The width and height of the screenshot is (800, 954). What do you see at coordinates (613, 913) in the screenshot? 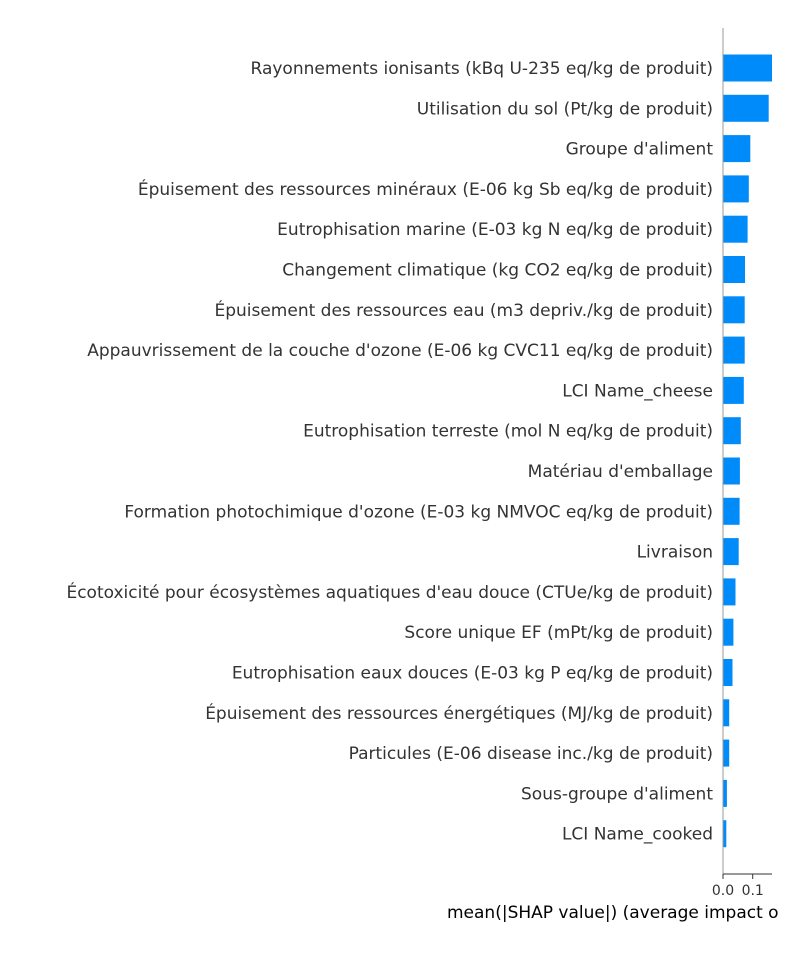
I see `x-axis-title: mean(|SHAP value|) (average impact o` at bounding box center [613, 913].